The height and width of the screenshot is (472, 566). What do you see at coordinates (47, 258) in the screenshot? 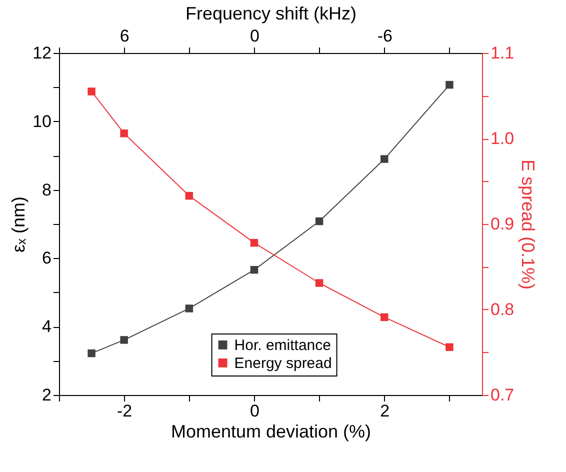
I see `y-tick-label: 6` at bounding box center [47, 258].